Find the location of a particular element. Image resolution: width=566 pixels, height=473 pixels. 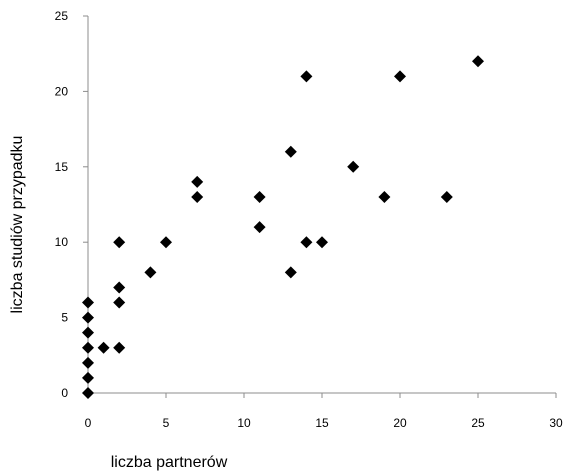

x-axis-title: liczba partnerów is located at coordinates (169, 462).